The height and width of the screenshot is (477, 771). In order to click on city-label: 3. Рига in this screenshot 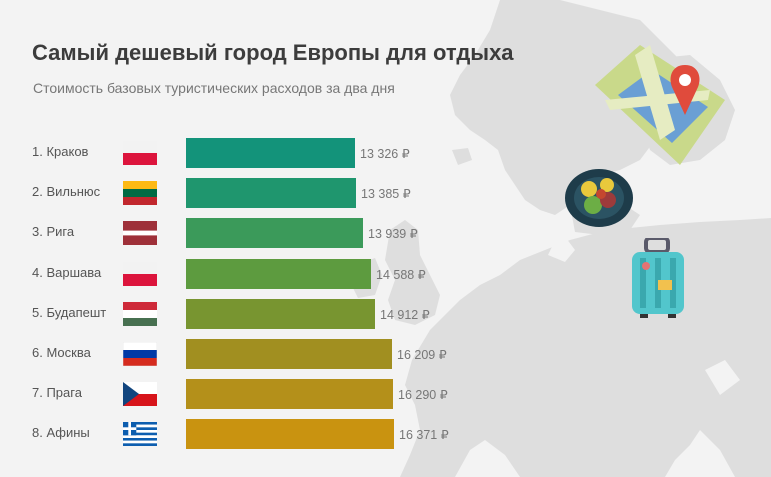, I will do `click(53, 232)`.